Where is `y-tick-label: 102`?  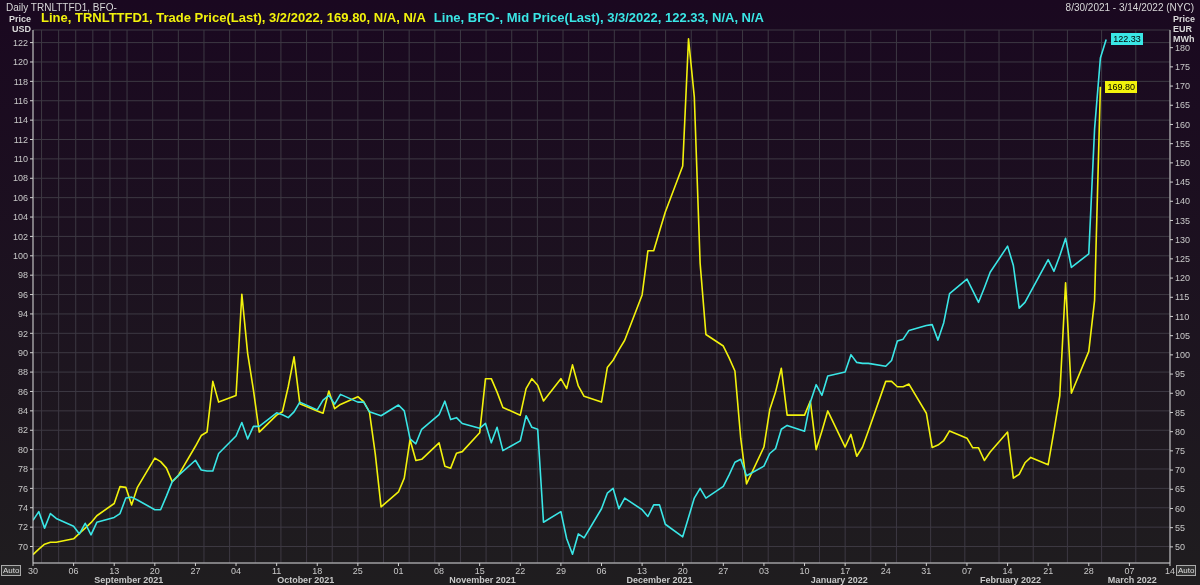
y-tick-label: 102 is located at coordinates (20, 236).